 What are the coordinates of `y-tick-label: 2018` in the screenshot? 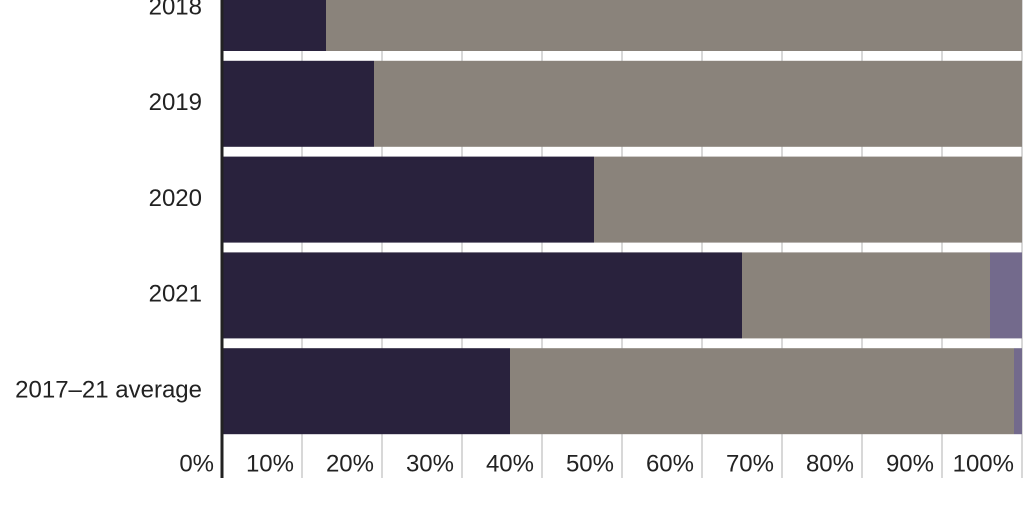 It's located at (175, 10).